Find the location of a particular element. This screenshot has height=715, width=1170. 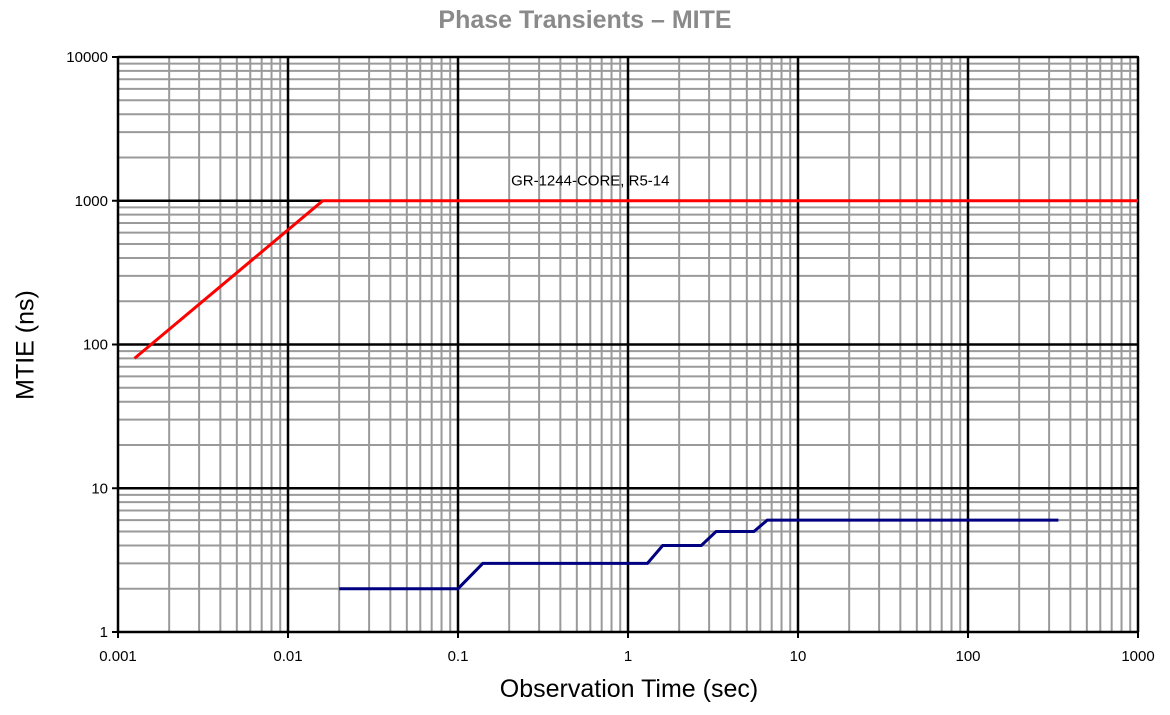

x-tick-label: 0.001 is located at coordinates (118, 656).